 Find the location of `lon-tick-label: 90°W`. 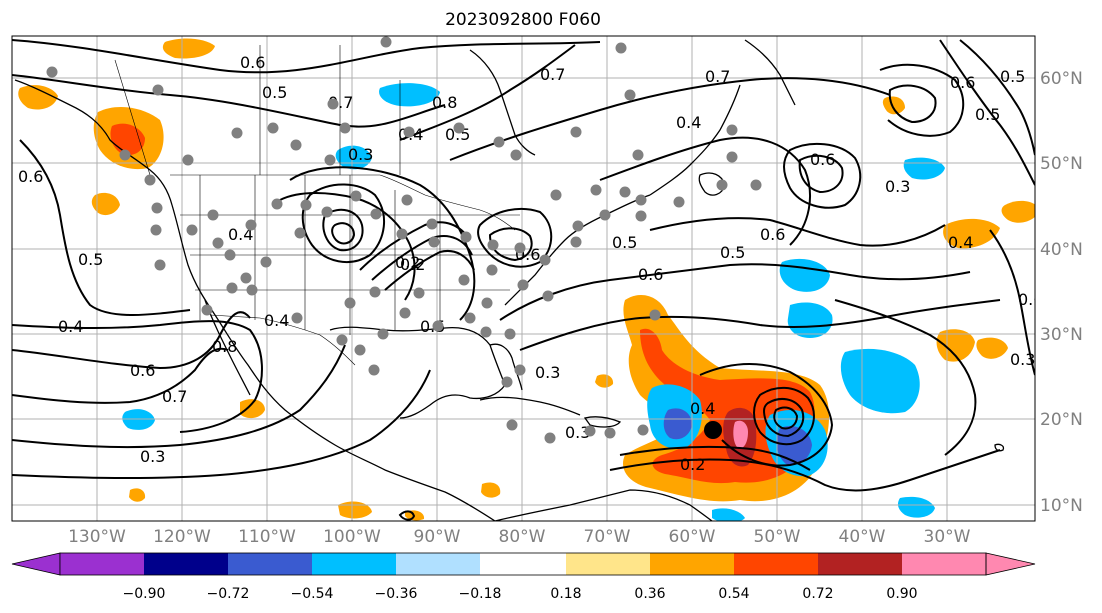

lon-tick-label: 90°W is located at coordinates (437, 537).